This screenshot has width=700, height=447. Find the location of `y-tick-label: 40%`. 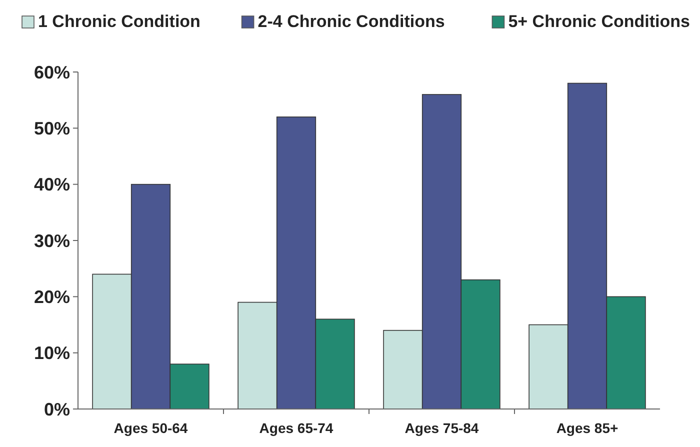

y-tick-label: 40% is located at coordinates (52, 184).